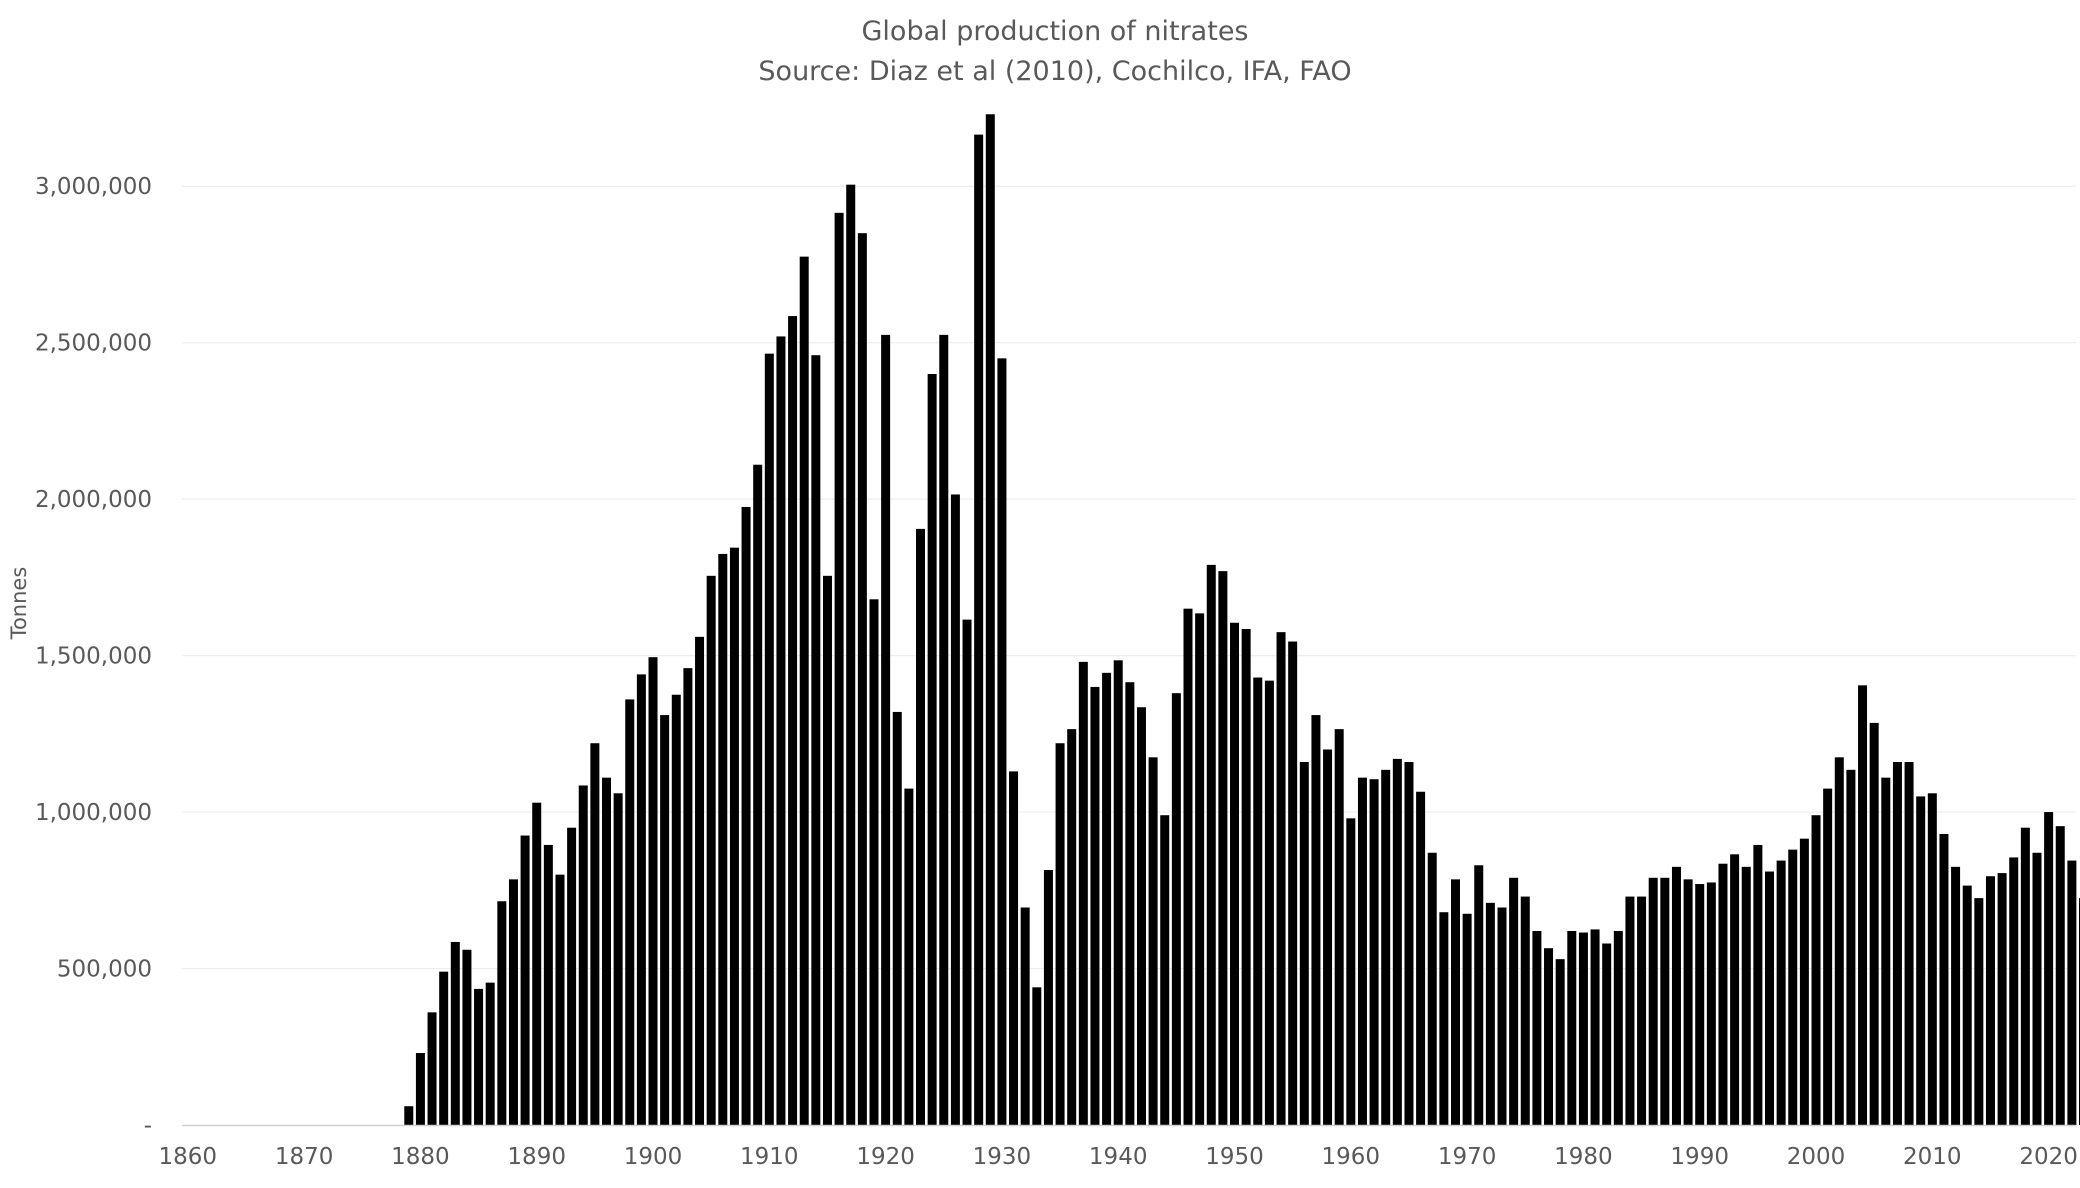 This screenshot has height=1188, width=2080. What do you see at coordinates (1269, 902) in the screenshot?
I see `bar-1953` at bounding box center [1269, 902].